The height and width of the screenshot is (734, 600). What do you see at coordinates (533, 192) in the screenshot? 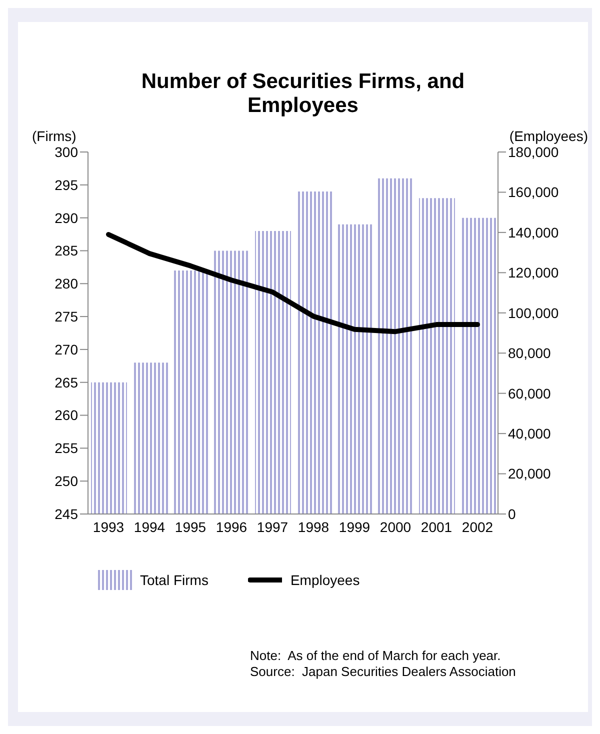
I see `y2-tick-label: 160,000` at bounding box center [533, 192].